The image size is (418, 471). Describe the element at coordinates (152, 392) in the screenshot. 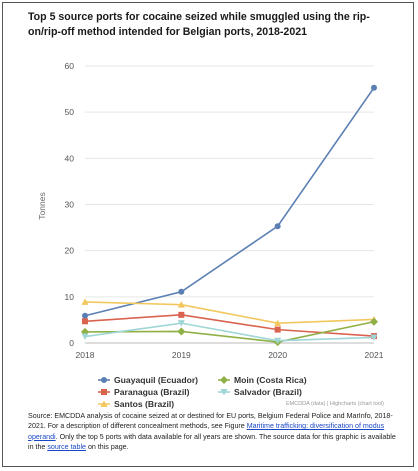

I see `legend-label: Paranagua (Brazil)` at that location.